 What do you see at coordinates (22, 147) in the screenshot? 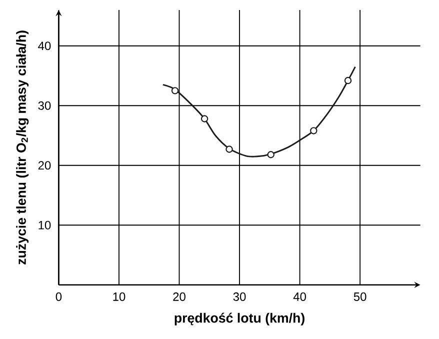
I see `y-axis-title: zużycie tlenu (litr O$_{2}$/kg masy ciała/h)` at bounding box center [22, 147].